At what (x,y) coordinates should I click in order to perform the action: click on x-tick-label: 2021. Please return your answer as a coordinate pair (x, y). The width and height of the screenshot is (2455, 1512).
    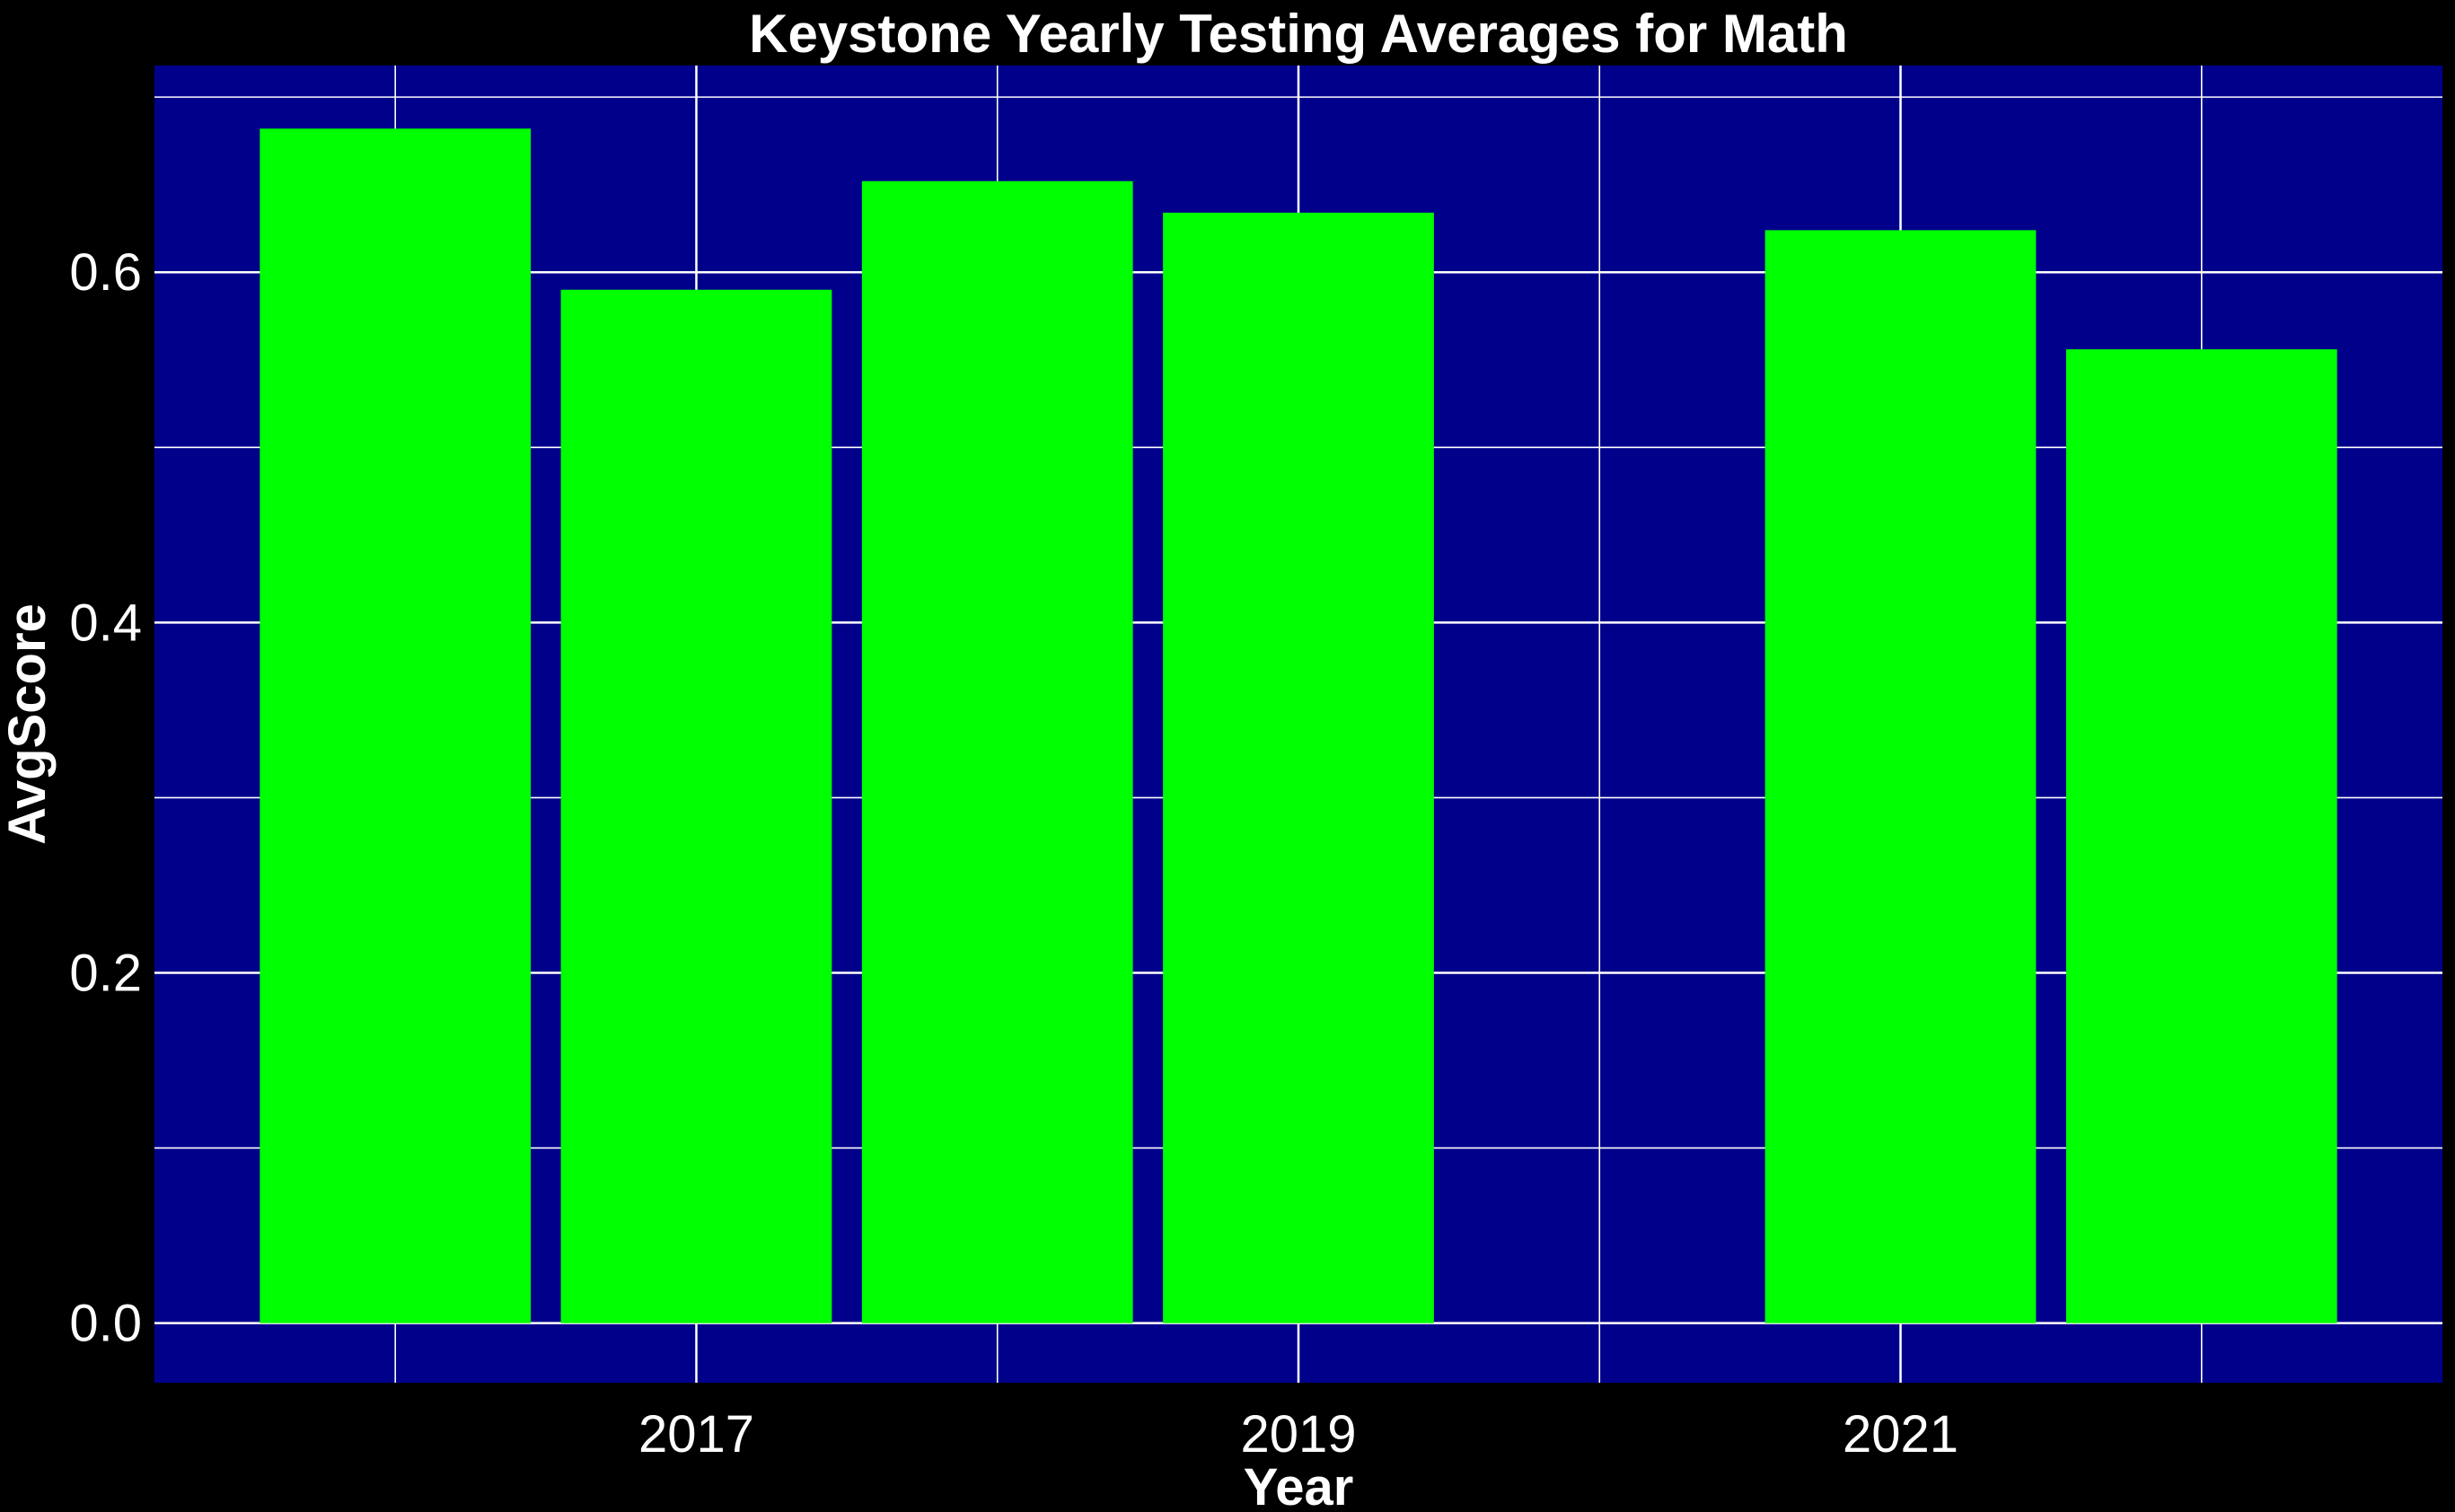
    Looking at the image, I should click on (1900, 1434).